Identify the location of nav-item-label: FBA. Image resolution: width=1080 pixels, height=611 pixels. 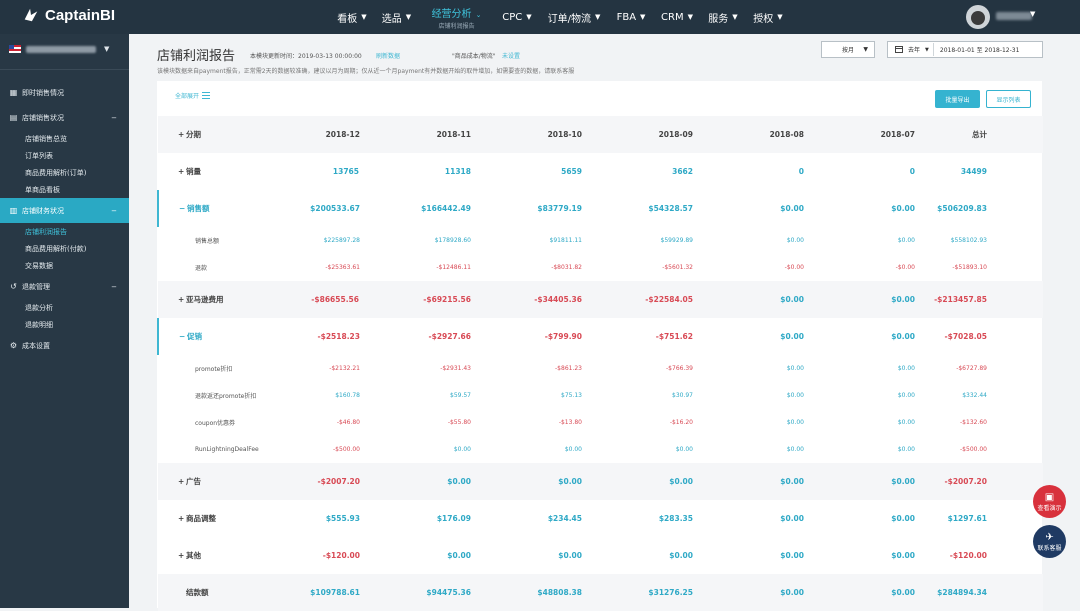
(626, 17).